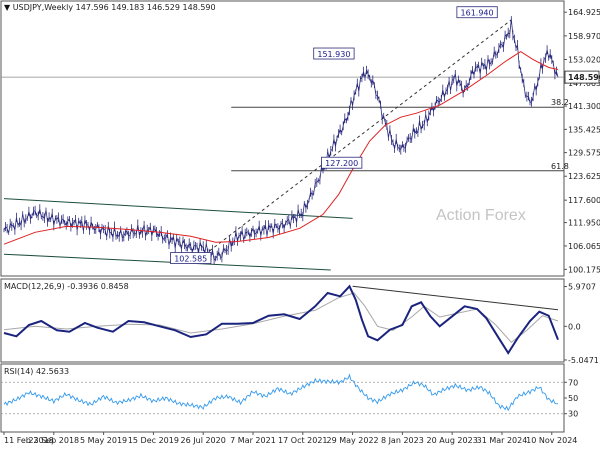 Image resolution: width=600 pixels, height=450 pixels. I want to click on price-y-tick-label: 158.970, so click(584, 36).